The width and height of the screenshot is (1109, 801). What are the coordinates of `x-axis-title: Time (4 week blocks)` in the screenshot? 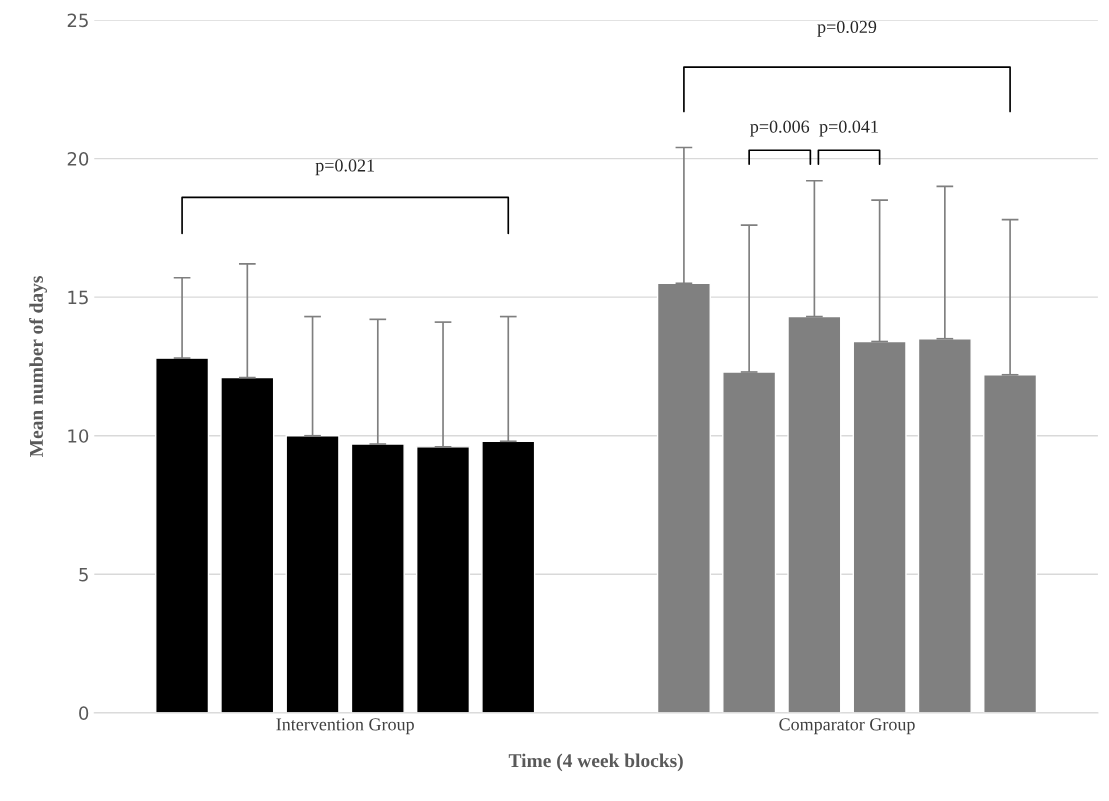 It's located at (595, 762).